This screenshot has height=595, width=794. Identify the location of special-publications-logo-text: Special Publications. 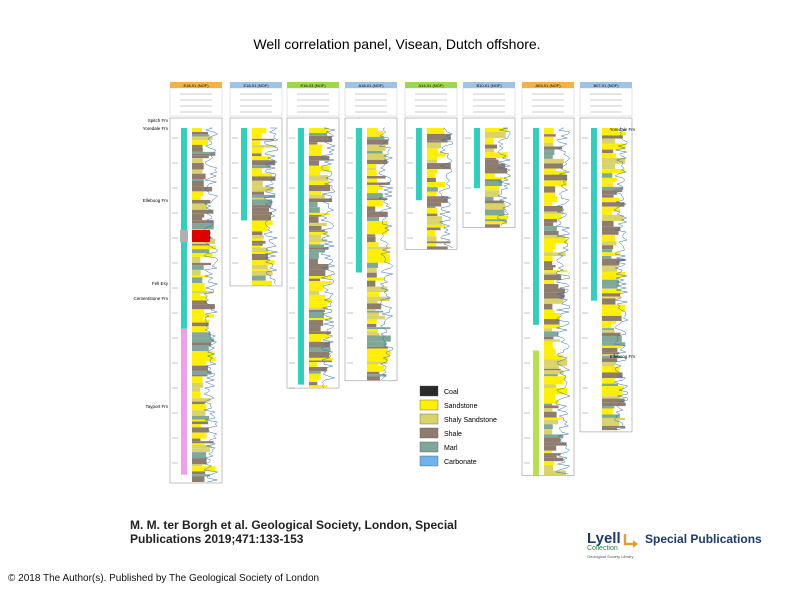
(703, 539).